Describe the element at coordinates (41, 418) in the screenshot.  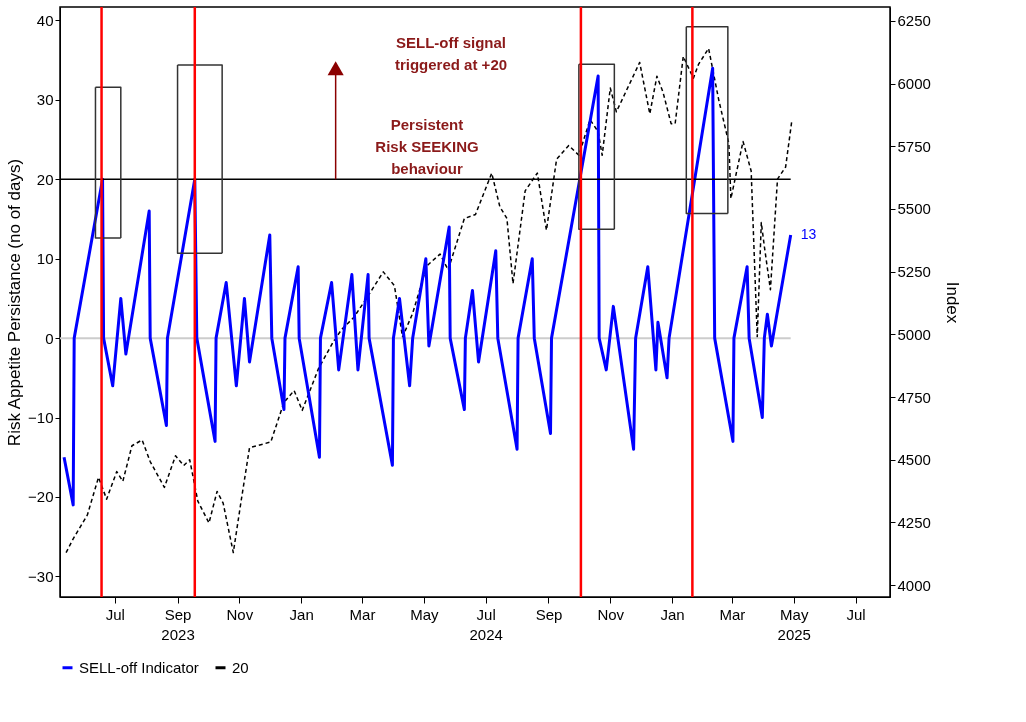
I see `y-tick-label: −10` at that location.